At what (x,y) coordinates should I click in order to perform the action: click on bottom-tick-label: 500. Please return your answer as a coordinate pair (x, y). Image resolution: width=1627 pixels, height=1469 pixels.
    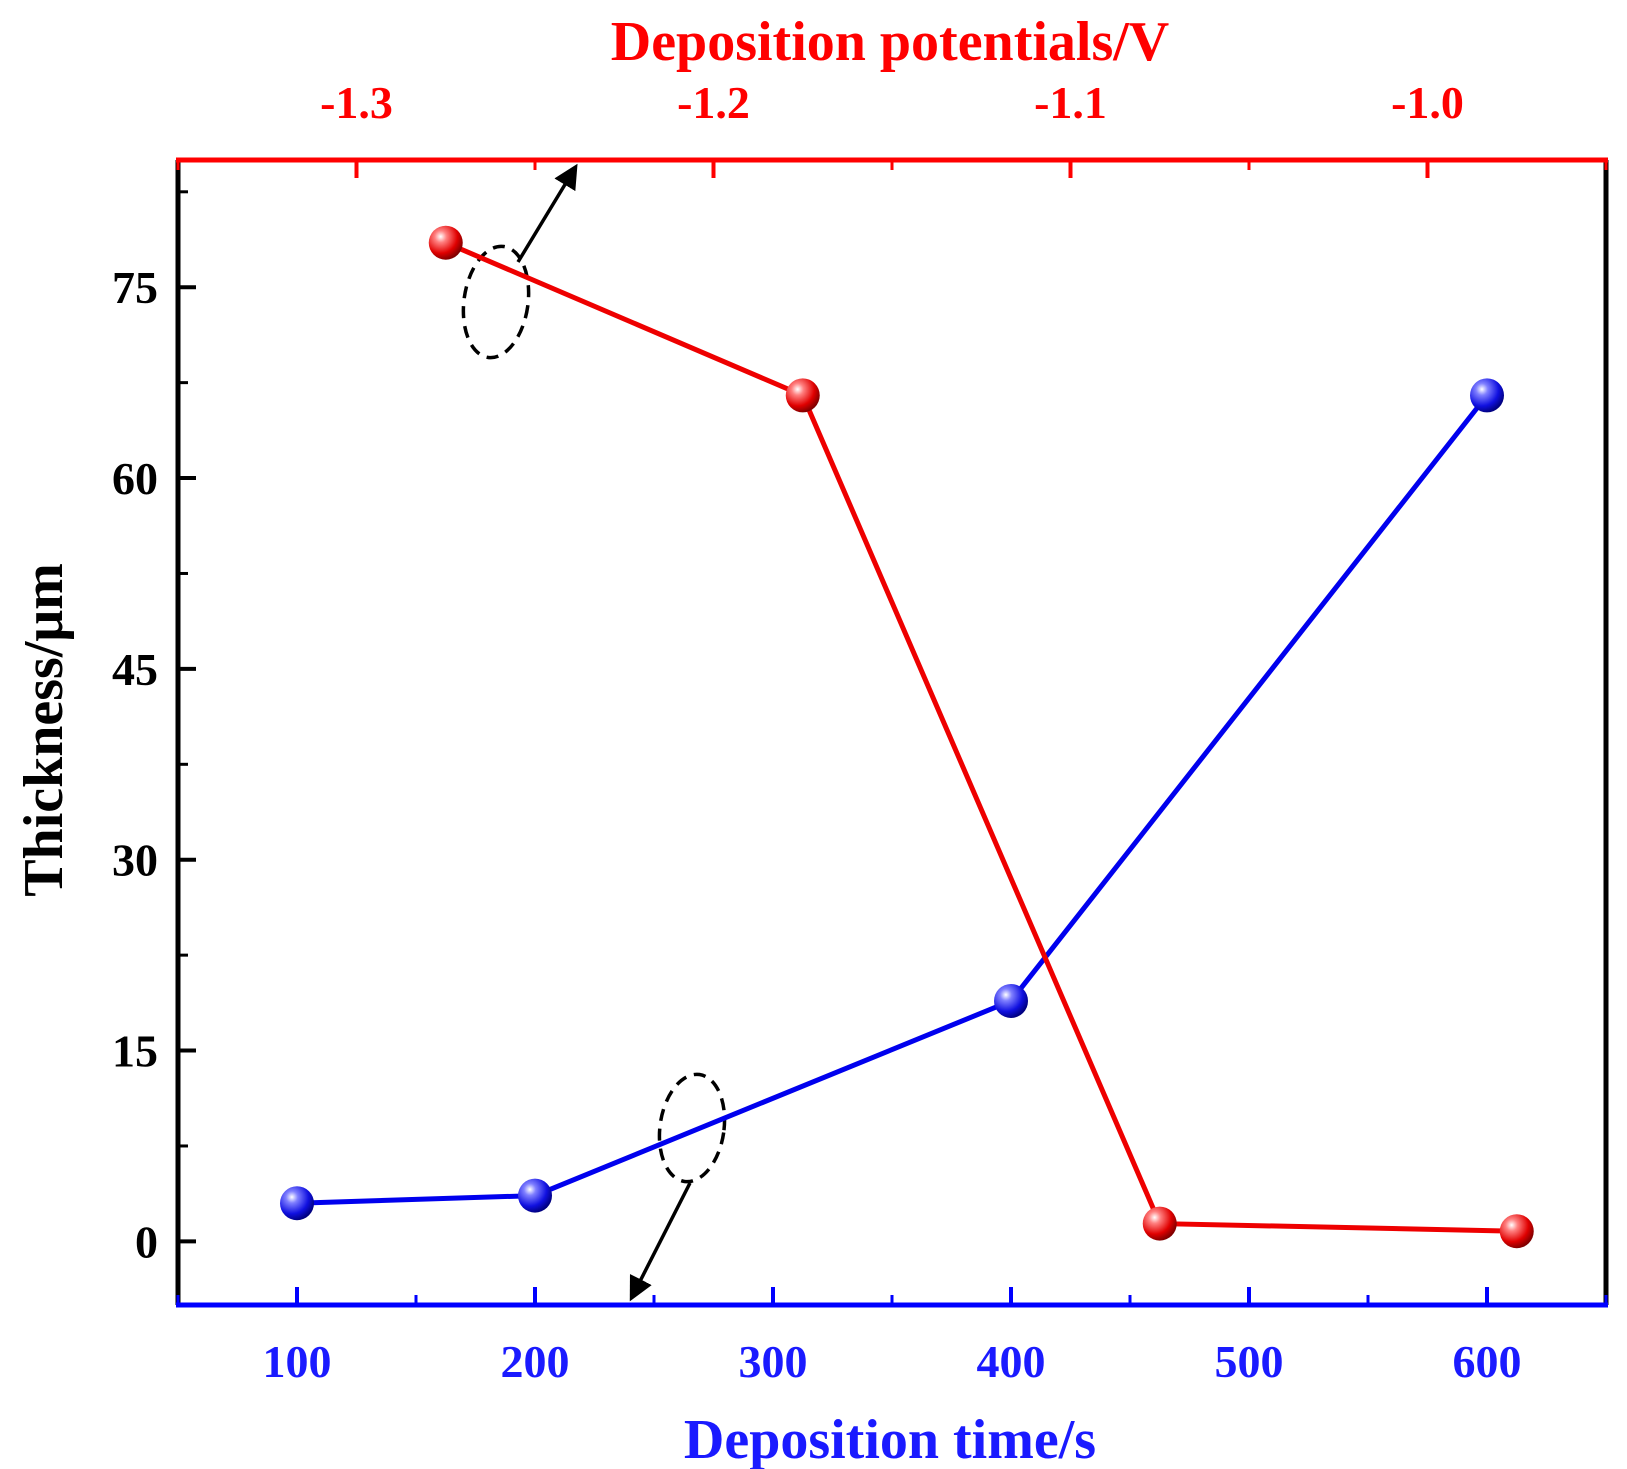
    Looking at the image, I should click on (1249, 1361).